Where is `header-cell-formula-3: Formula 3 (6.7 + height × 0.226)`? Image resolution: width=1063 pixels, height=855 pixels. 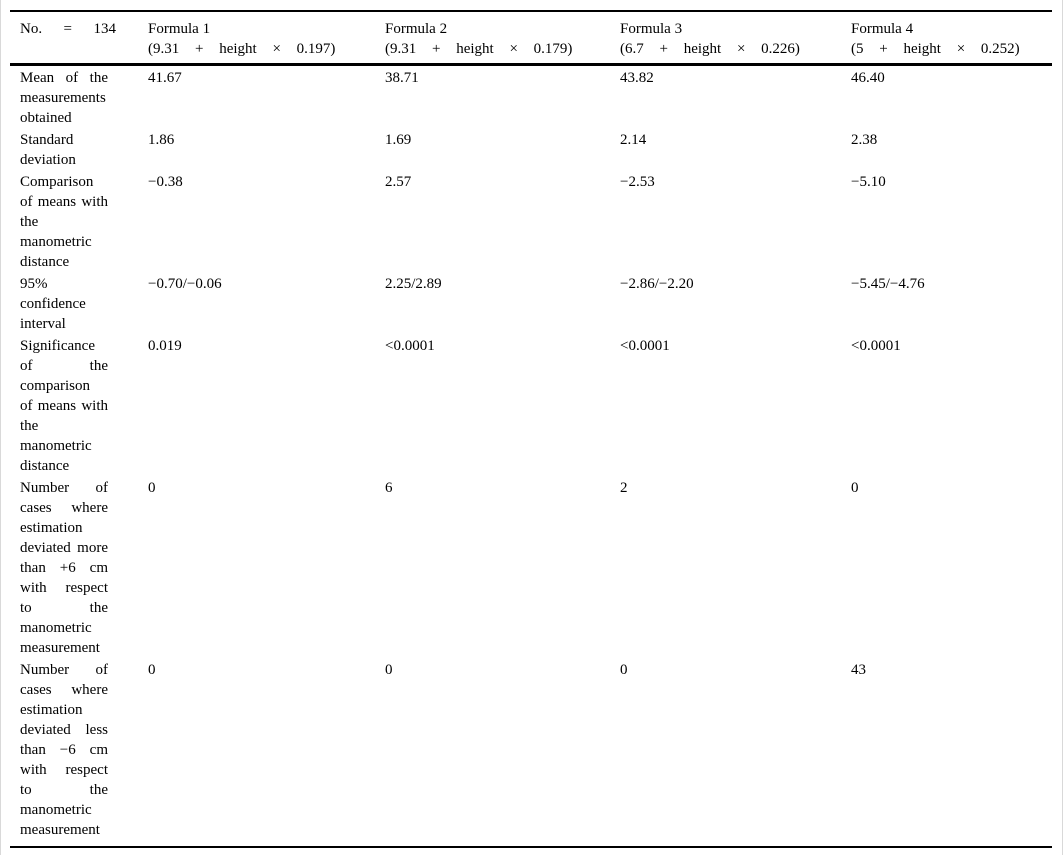 header-cell-formula-3: Formula 3 (6.7 + height × 0.226) is located at coordinates (735, 38).